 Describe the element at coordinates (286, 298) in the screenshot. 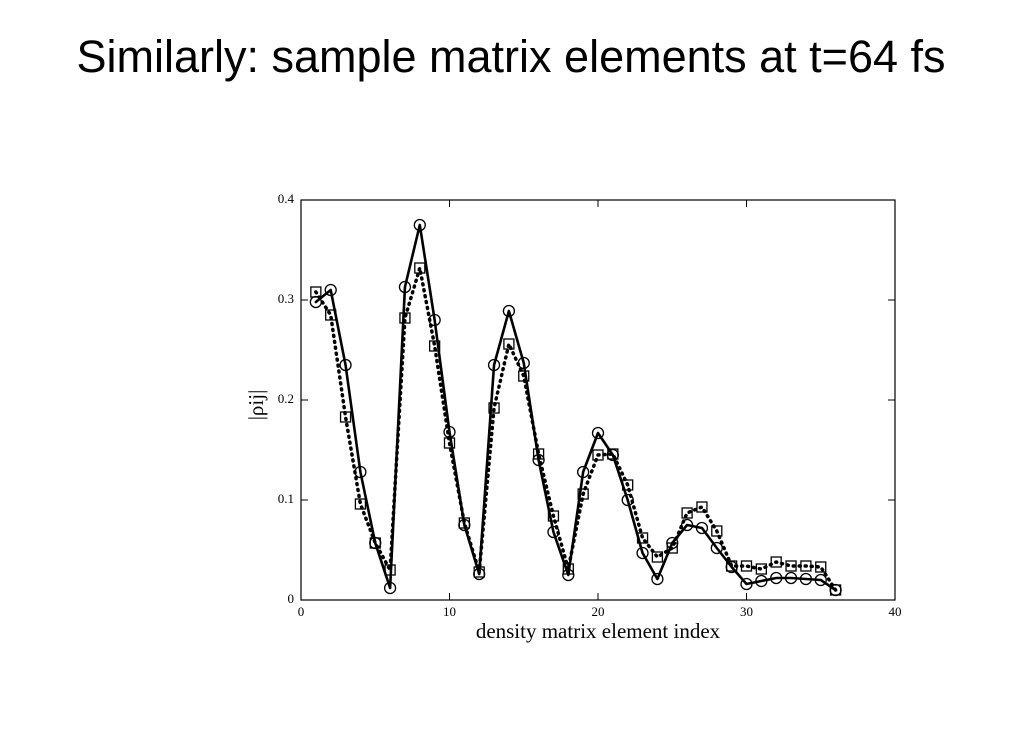

I see `y-tick-label: 0.3` at that location.